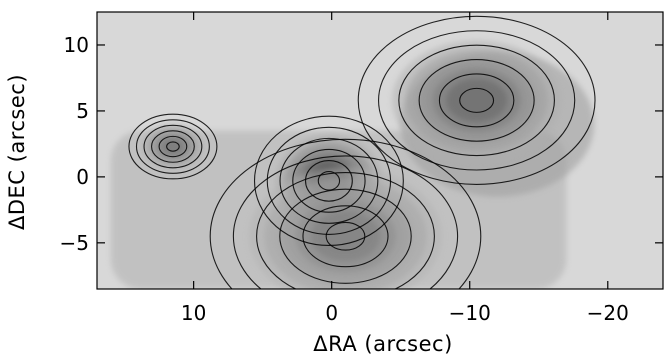 Image resolution: width=670 pixels, height=357 pixels. I want to click on x-tick-label--10: −10, so click(470, 313).